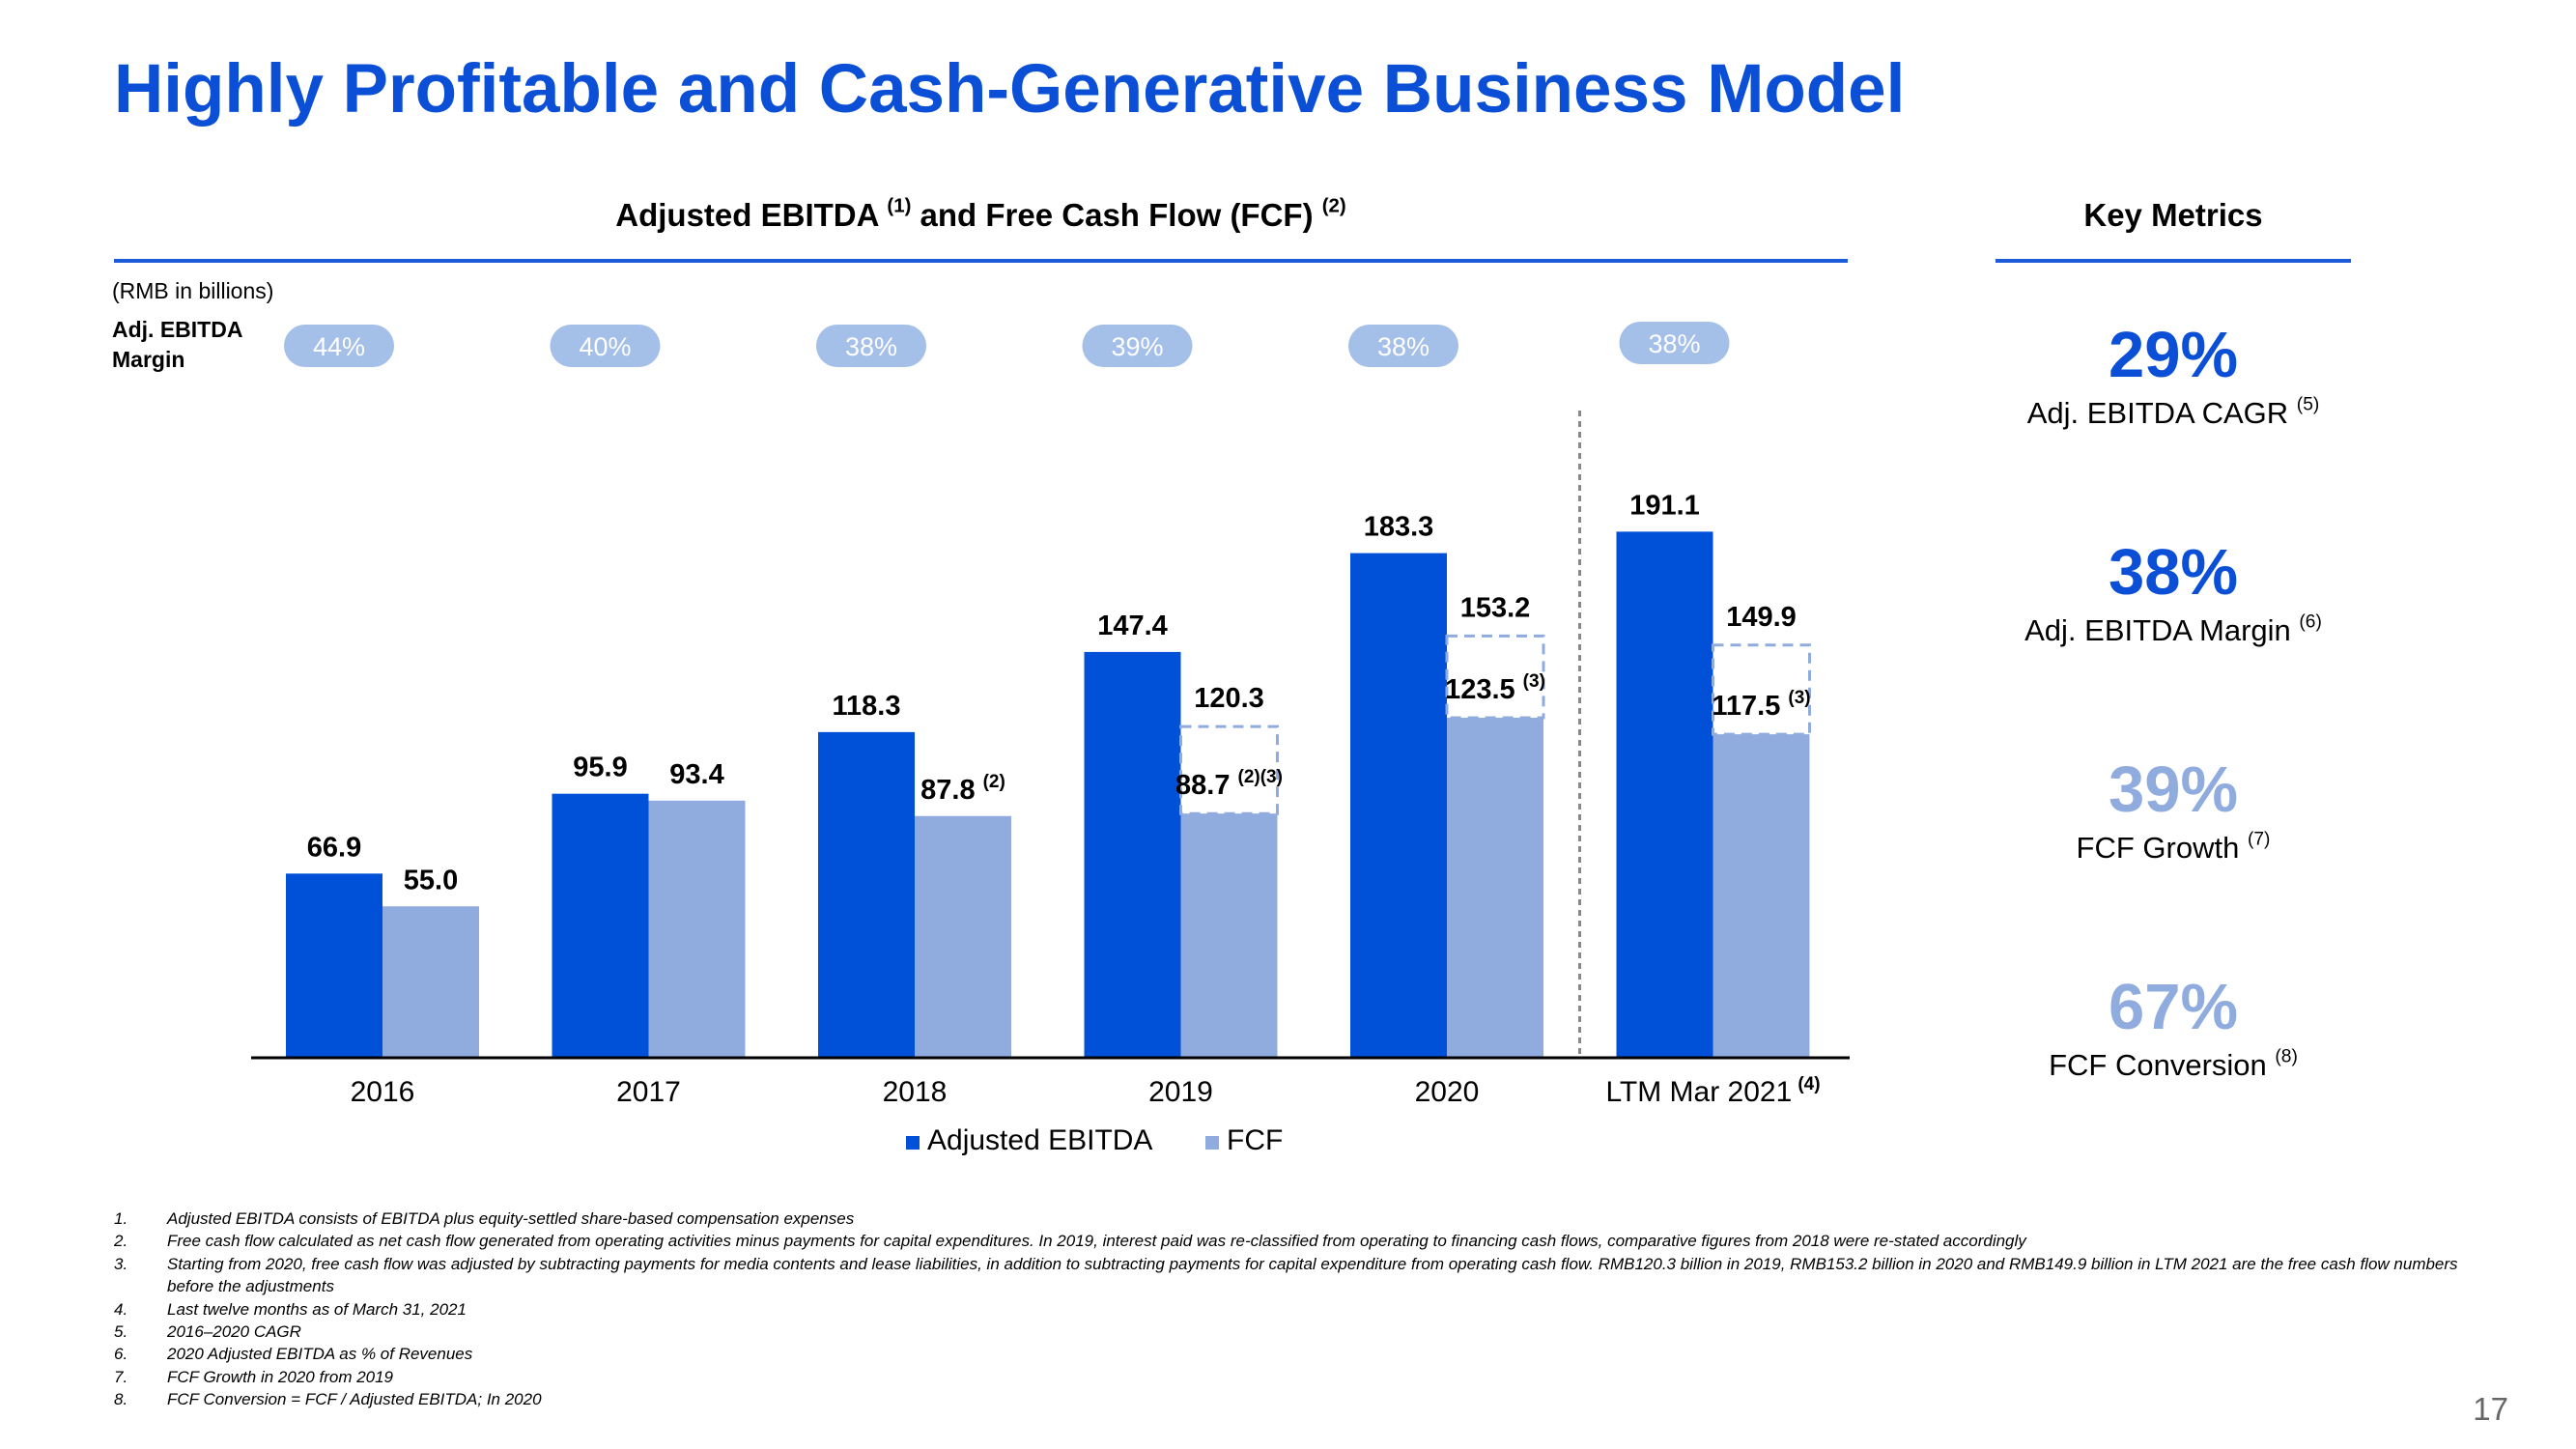 The height and width of the screenshot is (1449, 2576). I want to click on legend-swatch-ebitda, so click(913, 1143).